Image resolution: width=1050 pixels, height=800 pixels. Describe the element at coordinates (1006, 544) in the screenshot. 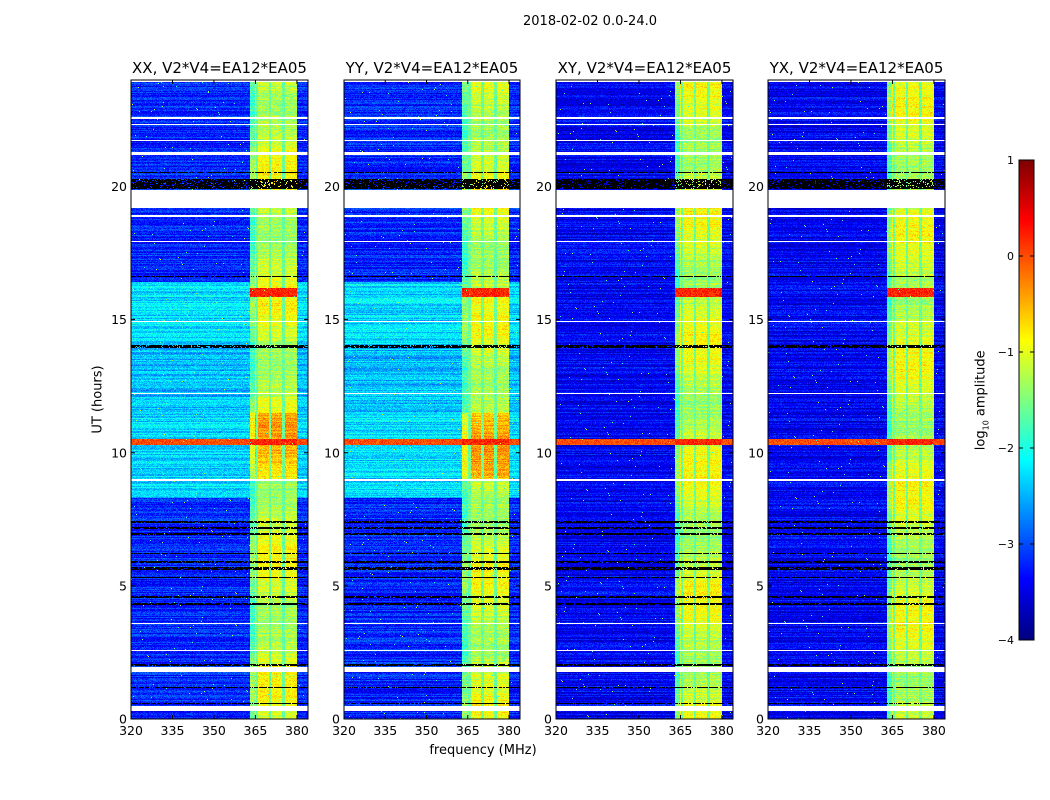

I see `colorbar-tick-label: −3` at that location.